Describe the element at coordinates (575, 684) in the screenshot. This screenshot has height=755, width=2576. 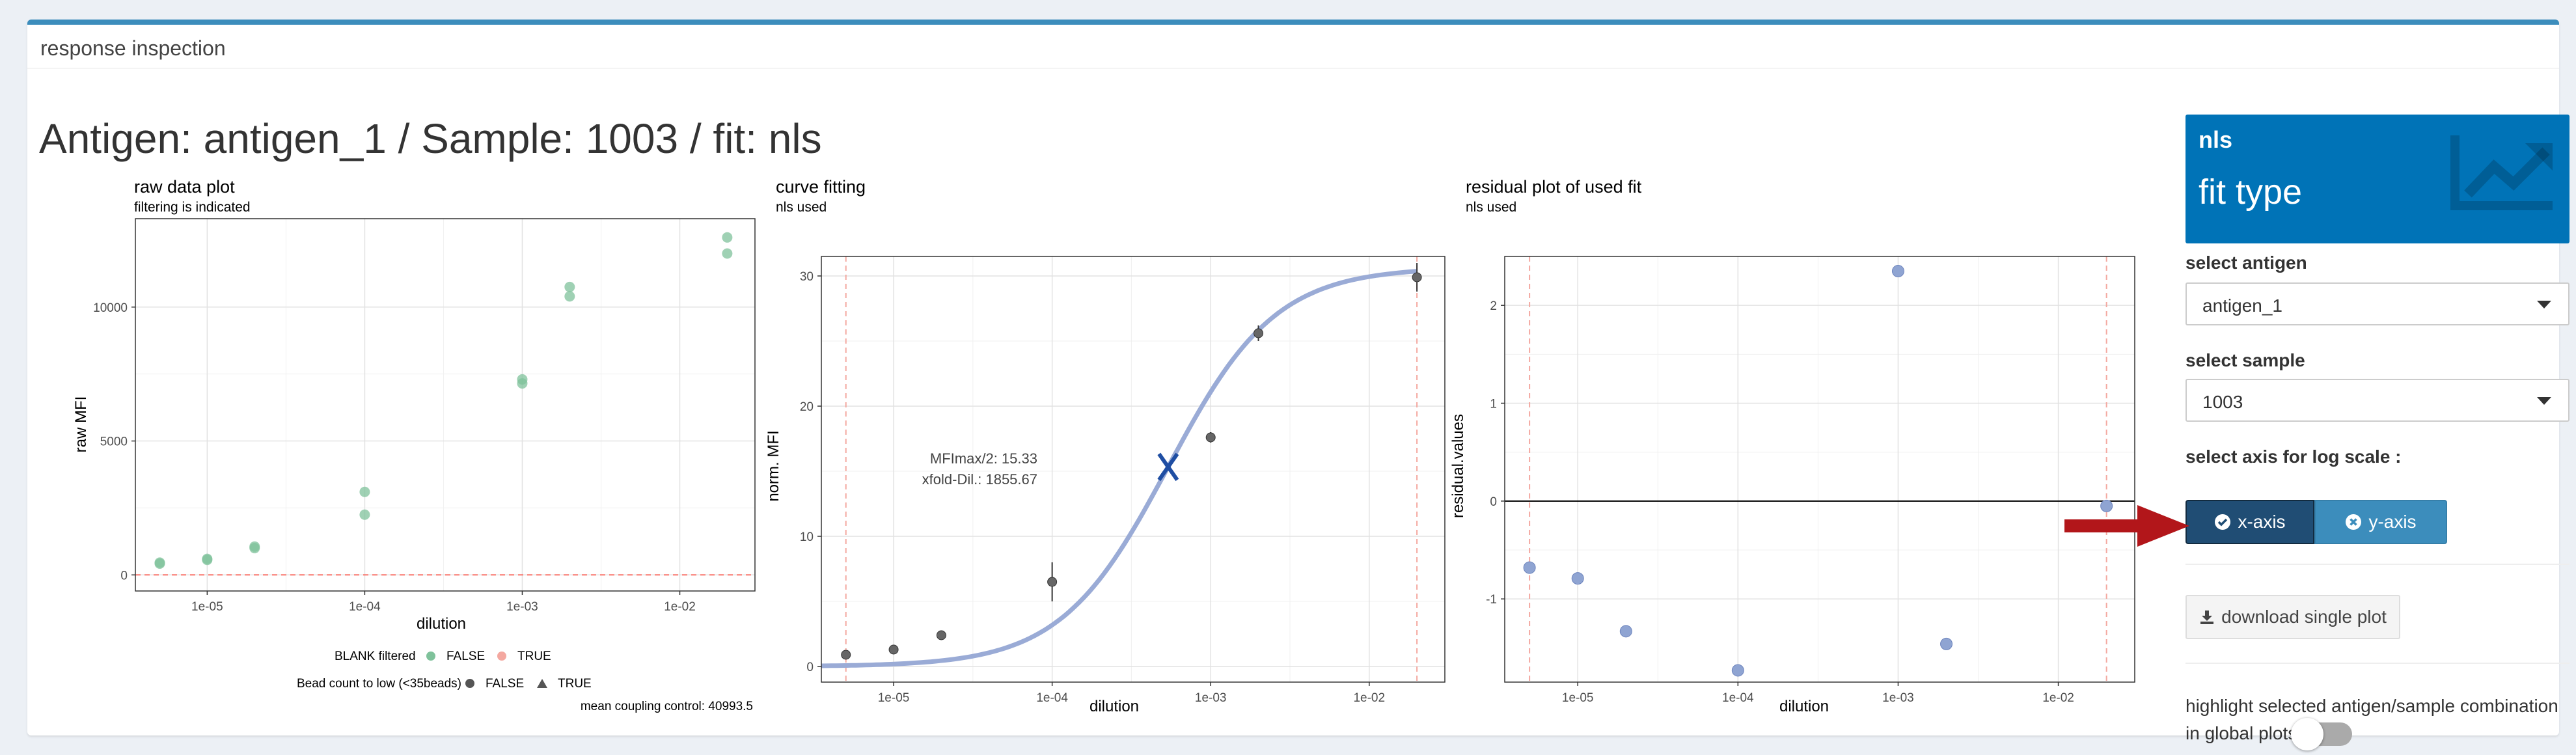
I see `legend-bead-true-label: TRUE` at that location.